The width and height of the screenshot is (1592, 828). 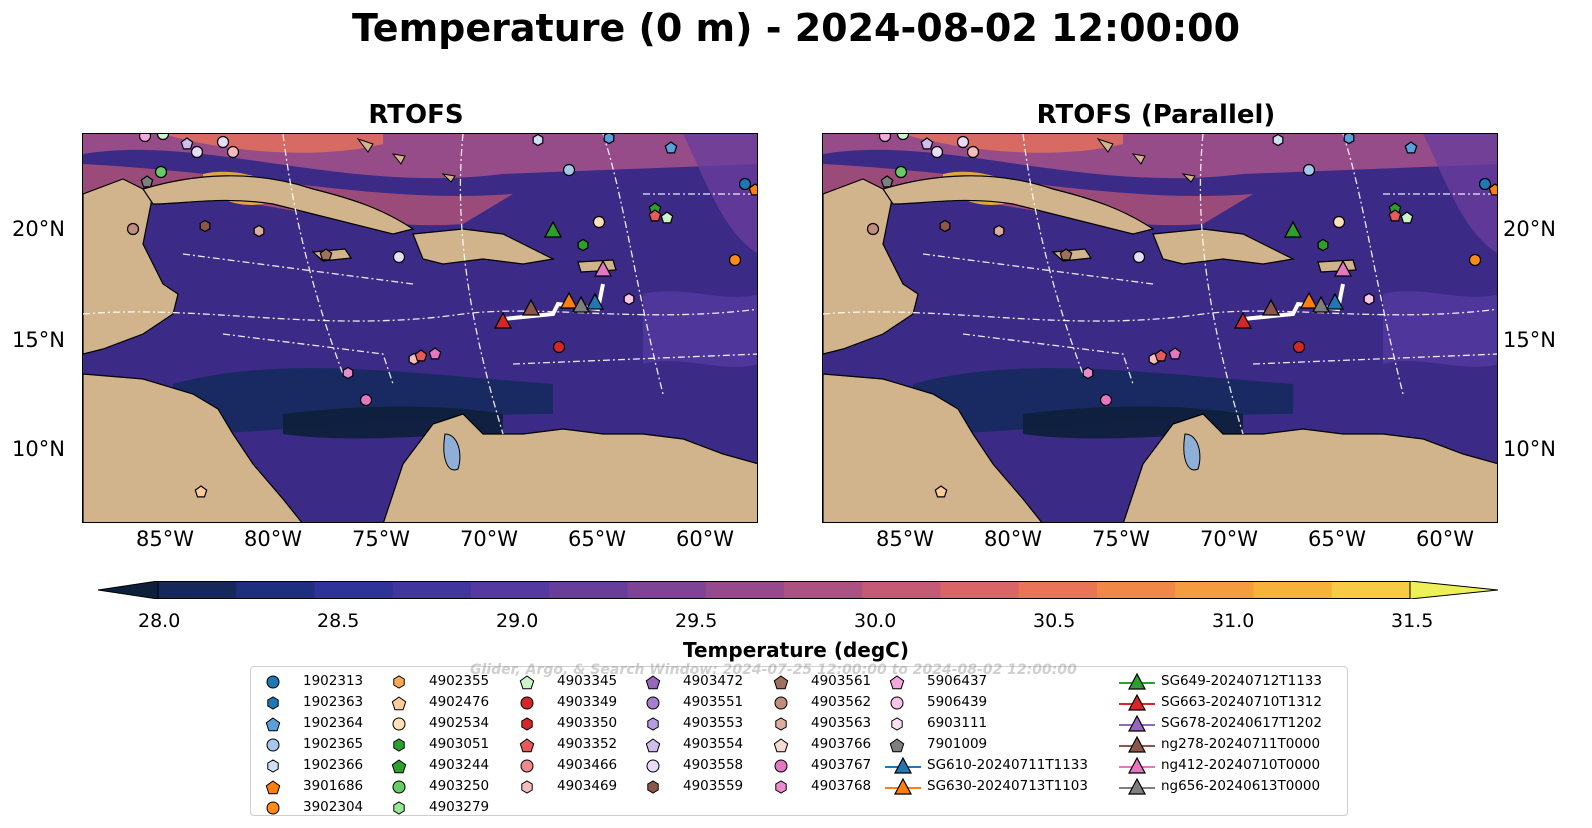 I want to click on lon-label: 65°W, so click(x=597, y=539).